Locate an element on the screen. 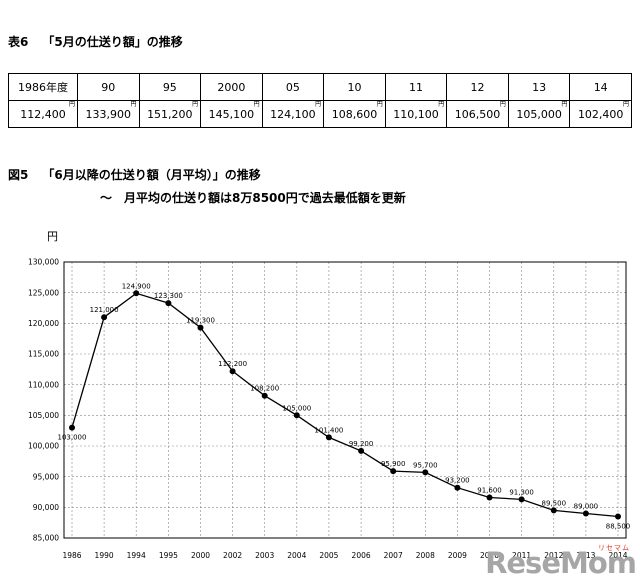 Image resolution: width=640 pixels, height=580 pixels. value-text: 110,100 is located at coordinates (416, 114).